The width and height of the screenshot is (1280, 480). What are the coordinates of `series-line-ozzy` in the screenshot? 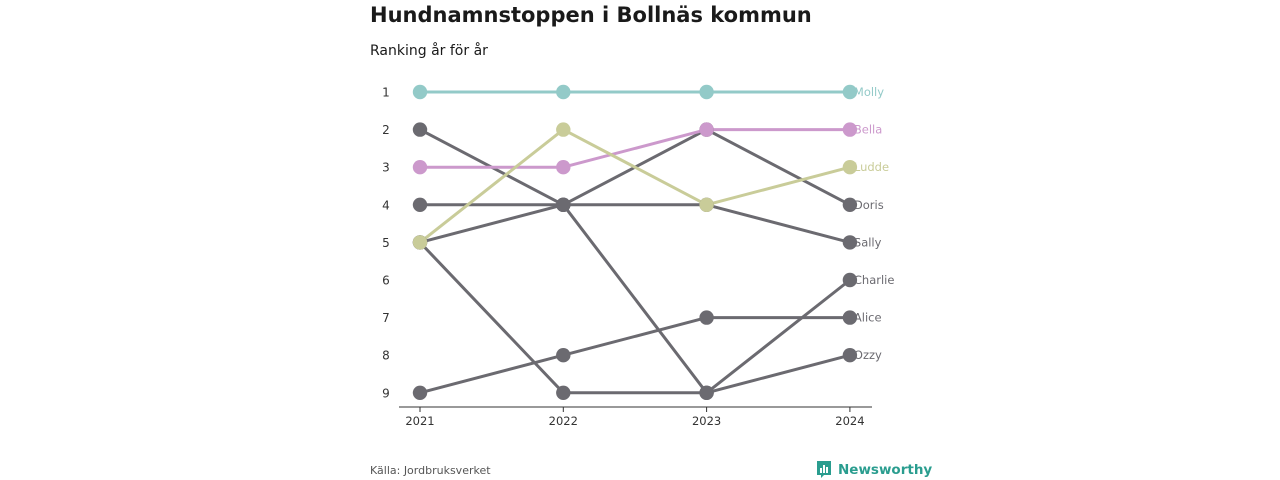 It's located at (634, 318).